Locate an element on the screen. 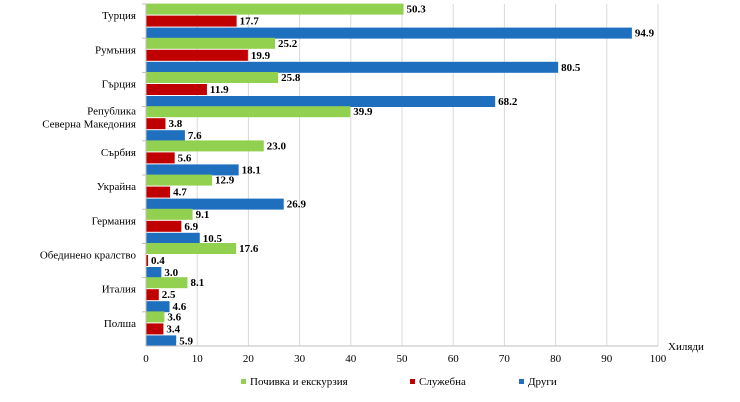 This screenshot has width=740, height=402. x-tick-label: 40 is located at coordinates (351, 359).